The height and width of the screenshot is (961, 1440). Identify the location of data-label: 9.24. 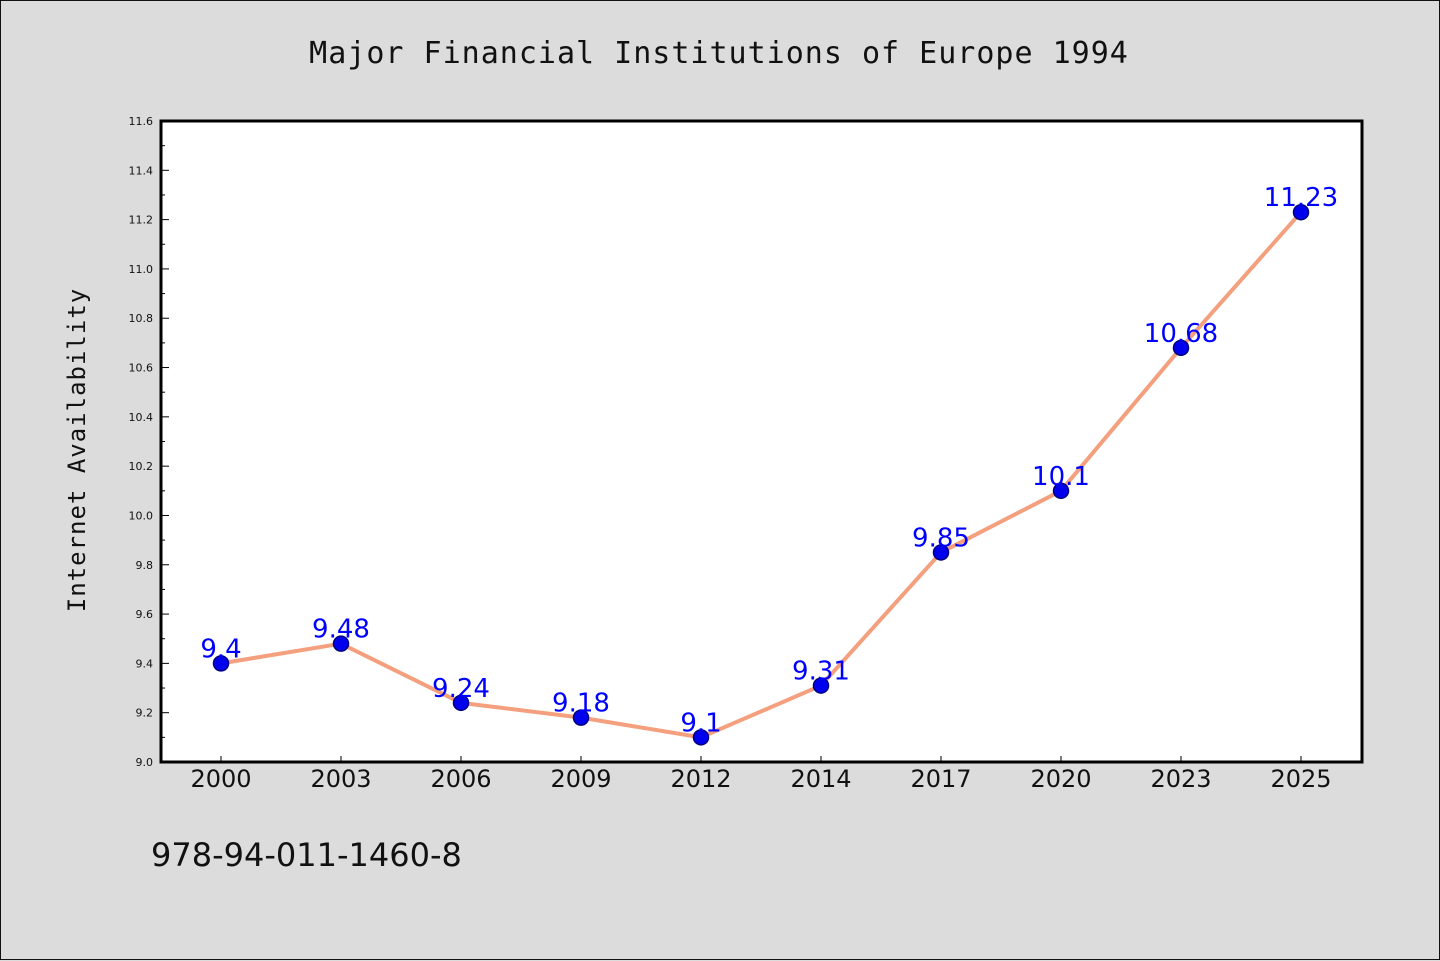
(461, 689).